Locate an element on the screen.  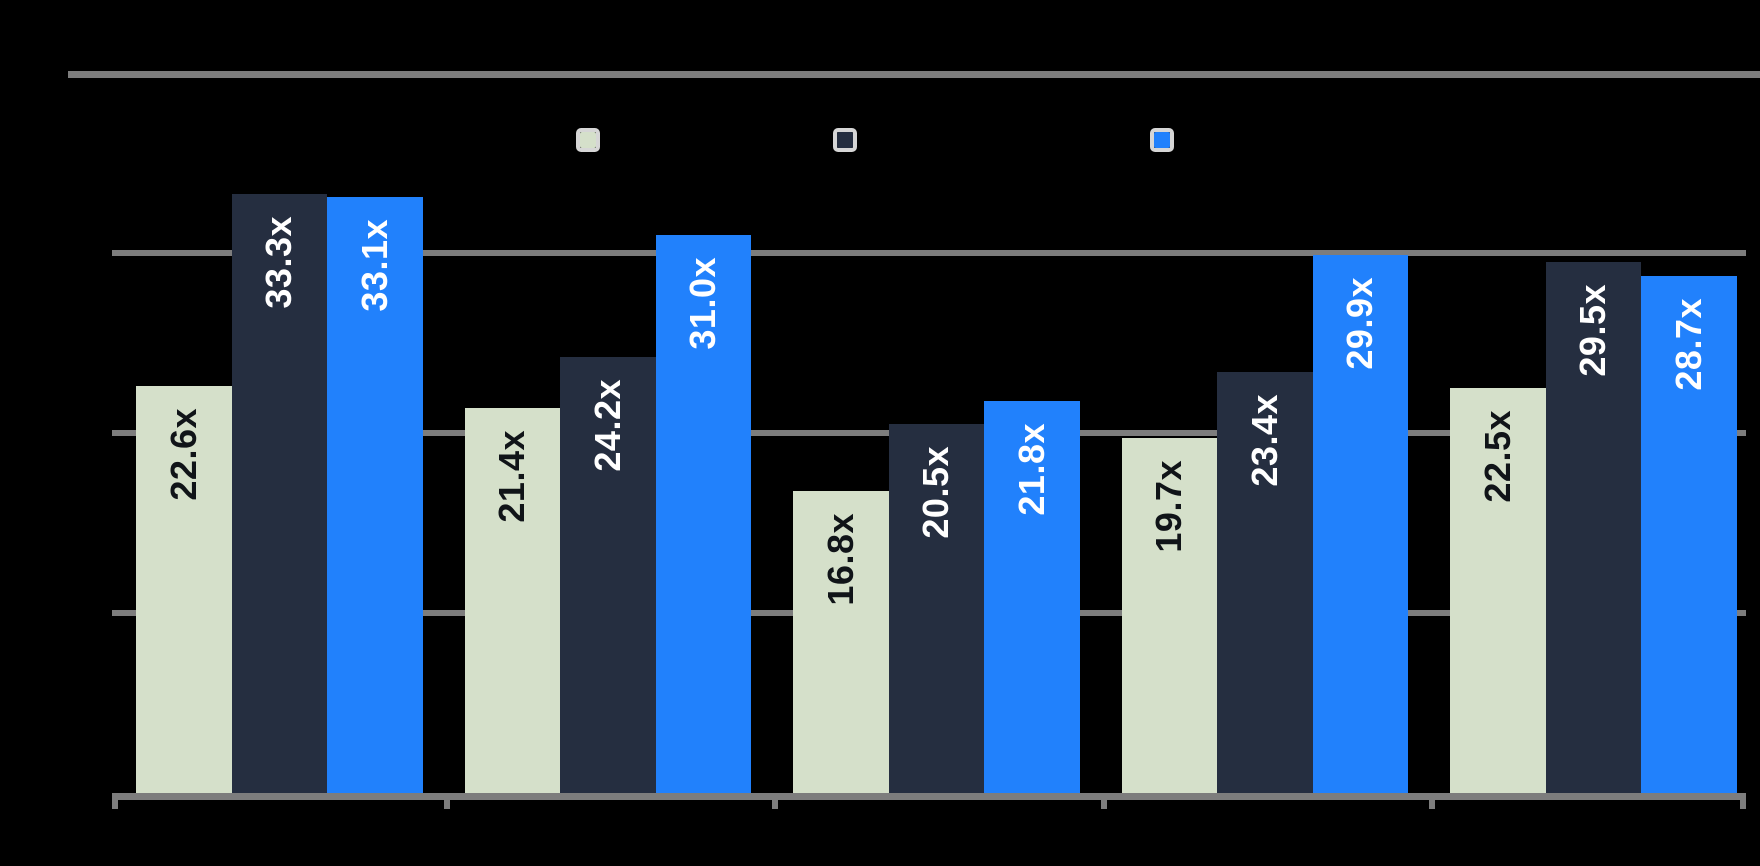
bar-value-label: 21.8x is located at coordinates (1031, 469).